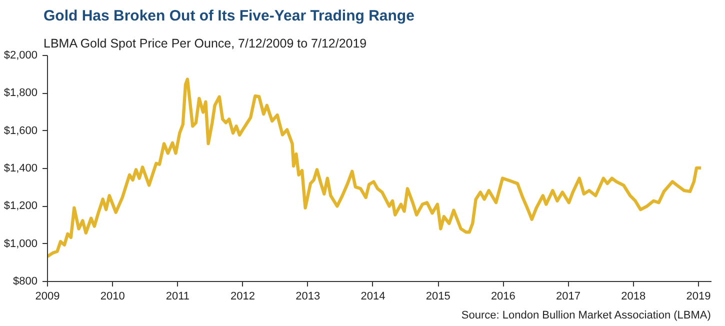 The image size is (725, 326). What do you see at coordinates (25, 282) in the screenshot?
I see `y-tick-label: $800` at bounding box center [25, 282].